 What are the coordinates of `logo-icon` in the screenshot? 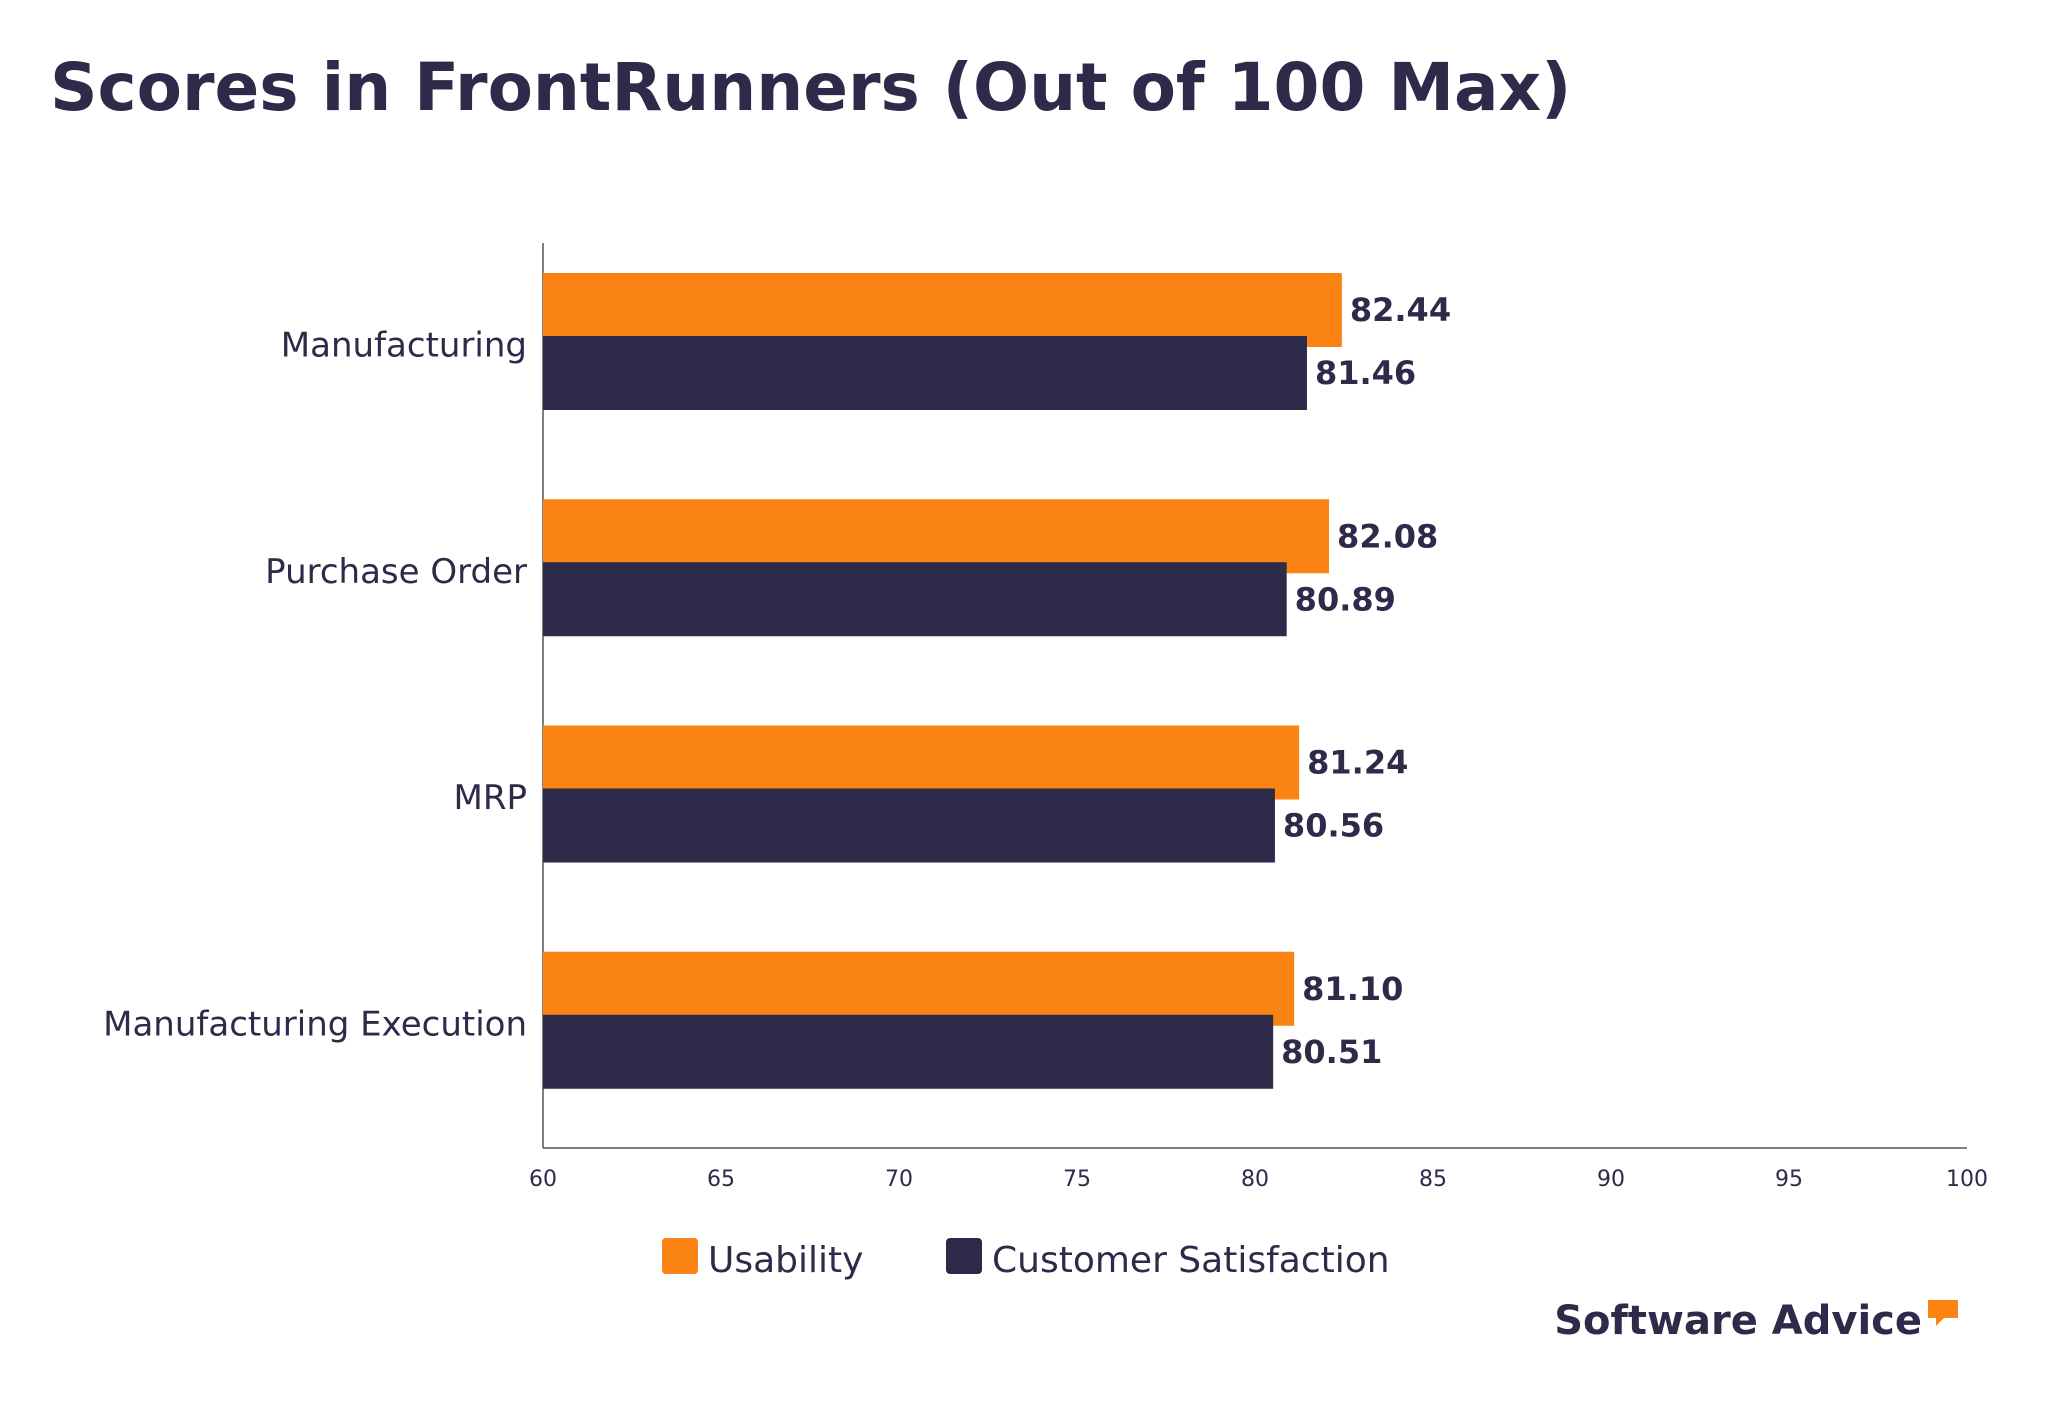 It's located at (1943, 1313).